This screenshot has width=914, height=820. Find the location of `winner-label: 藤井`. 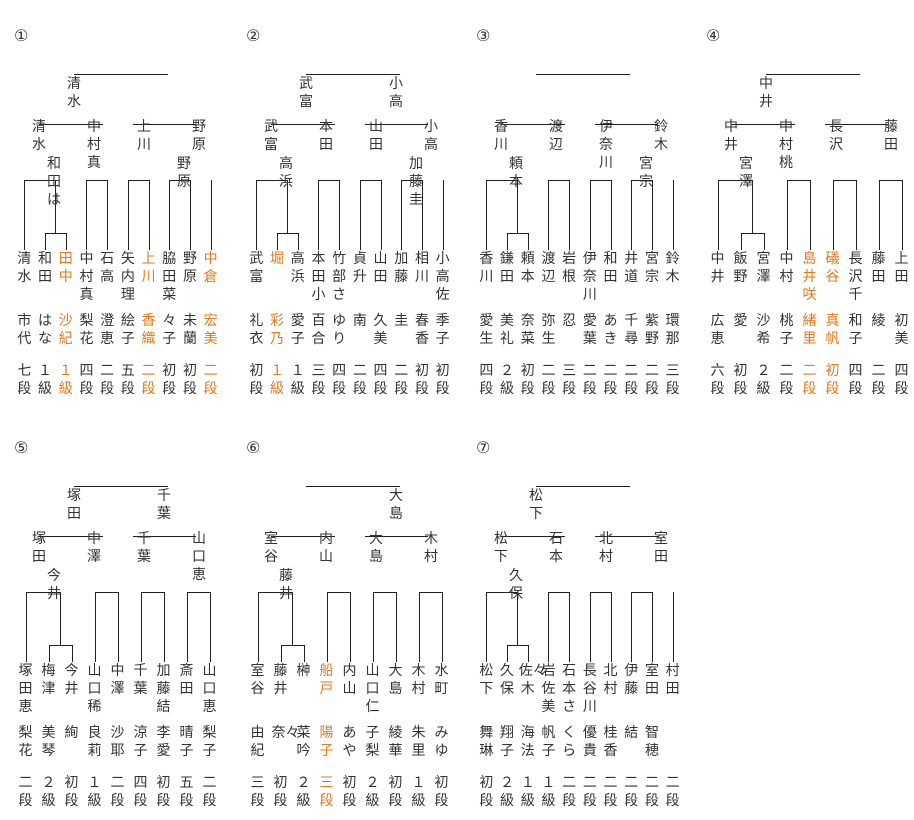

winner-label: 藤井 is located at coordinates (286, 585).